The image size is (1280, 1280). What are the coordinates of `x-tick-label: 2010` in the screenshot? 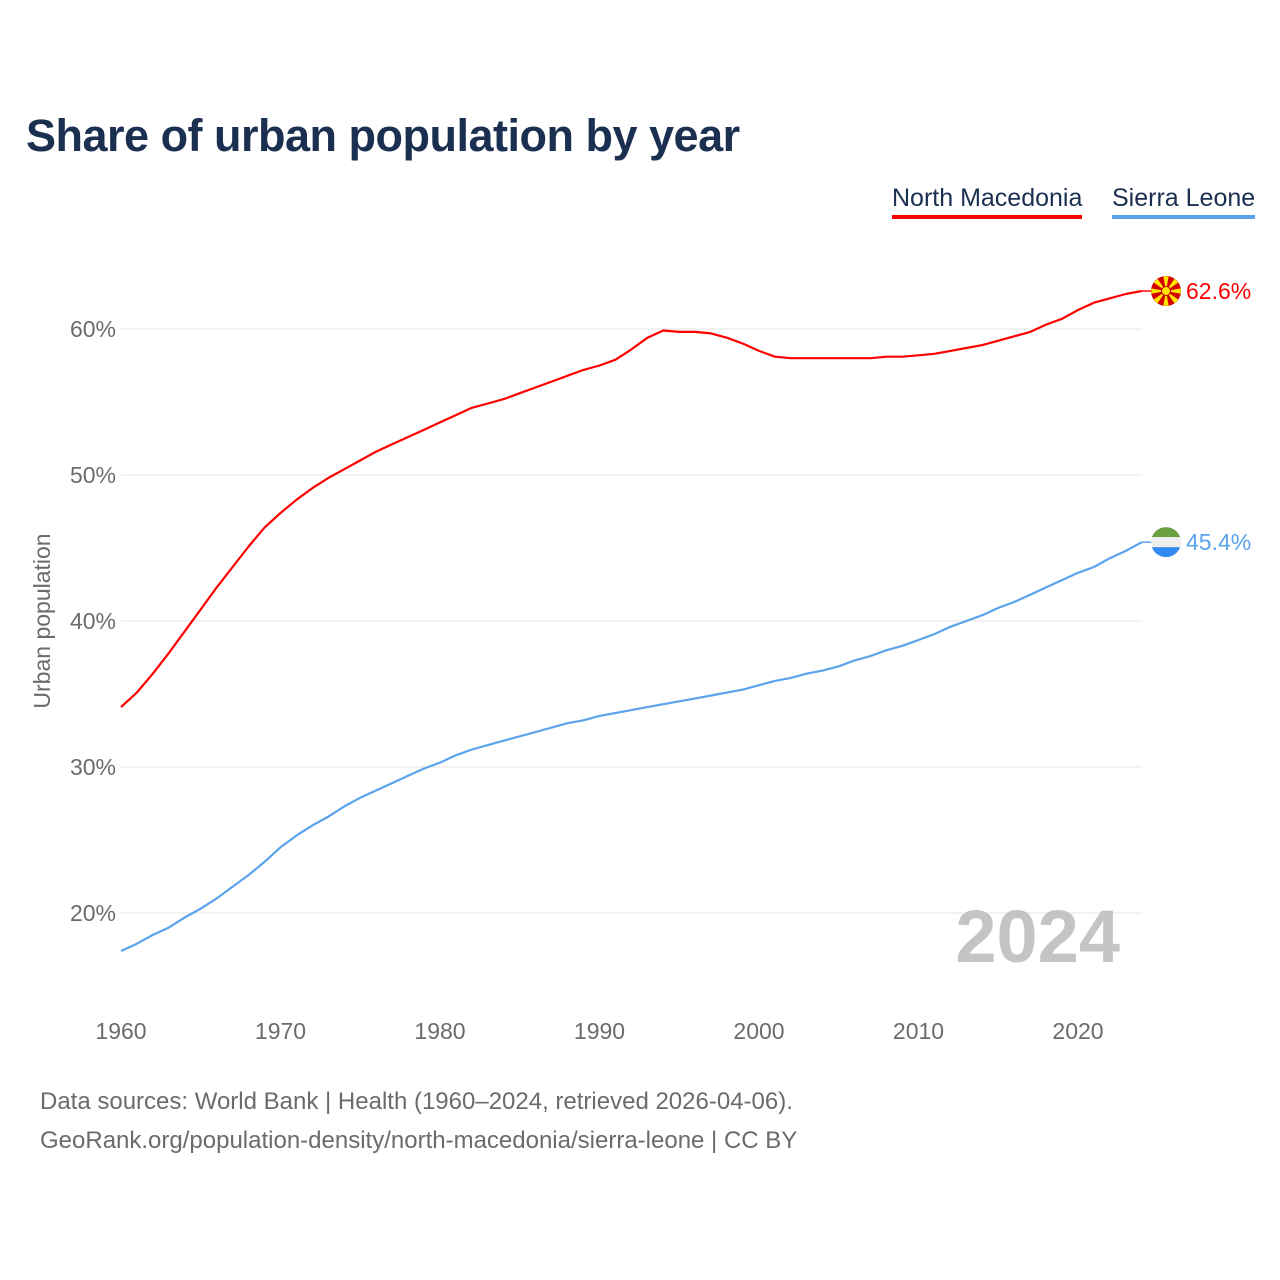 It's located at (918, 1031).